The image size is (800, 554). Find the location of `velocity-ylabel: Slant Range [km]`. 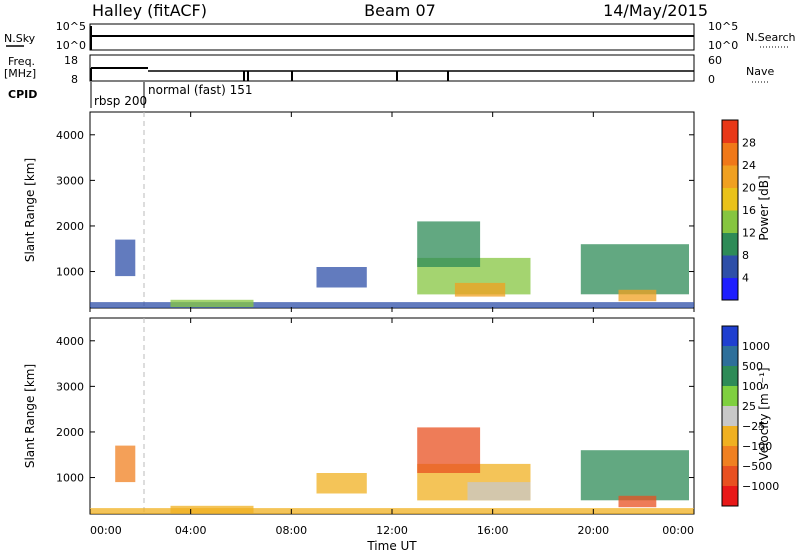

velocity-ylabel: Slant Range [km] is located at coordinates (30, 416).